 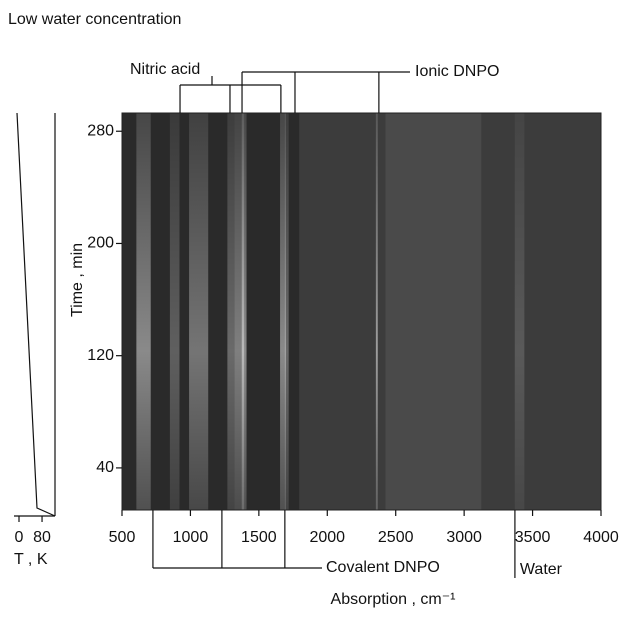 I want to click on annotation-label: Covalent DNPO, so click(x=383, y=567).